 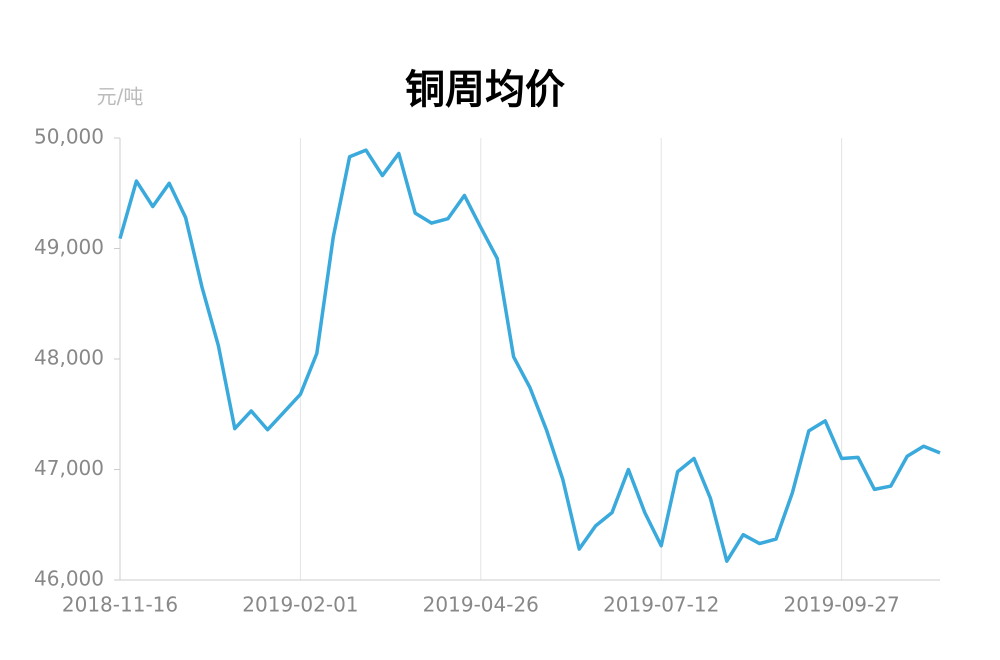 What do you see at coordinates (69, 579) in the screenshot?
I see `y-tick-label: 46,000` at bounding box center [69, 579].